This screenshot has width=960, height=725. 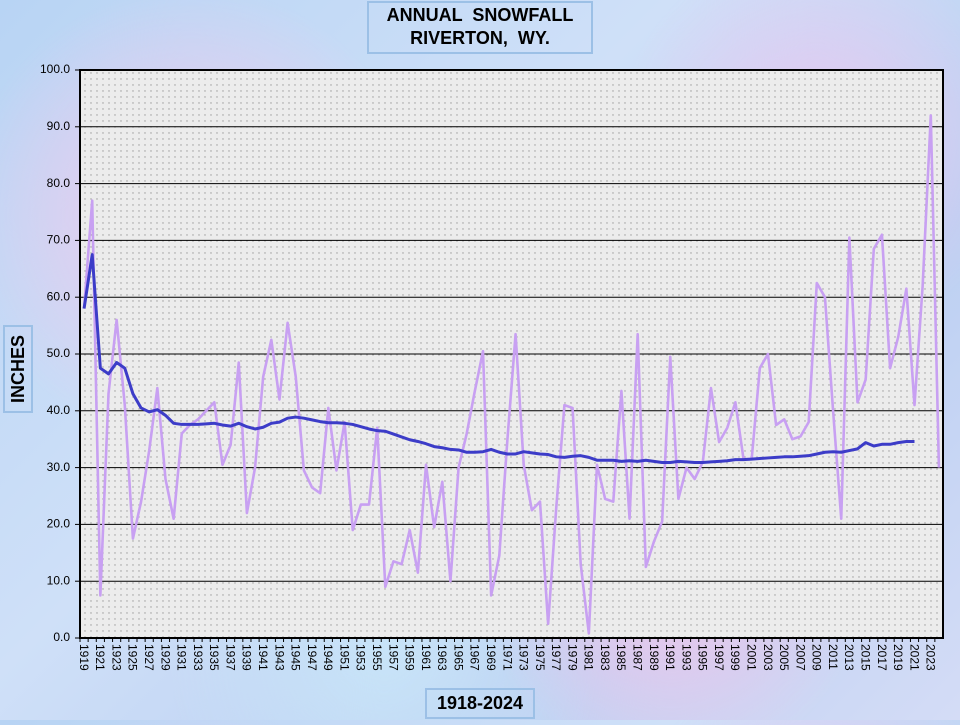 What do you see at coordinates (59, 467) in the screenshot?
I see `y-tick-label: 30.0` at bounding box center [59, 467].